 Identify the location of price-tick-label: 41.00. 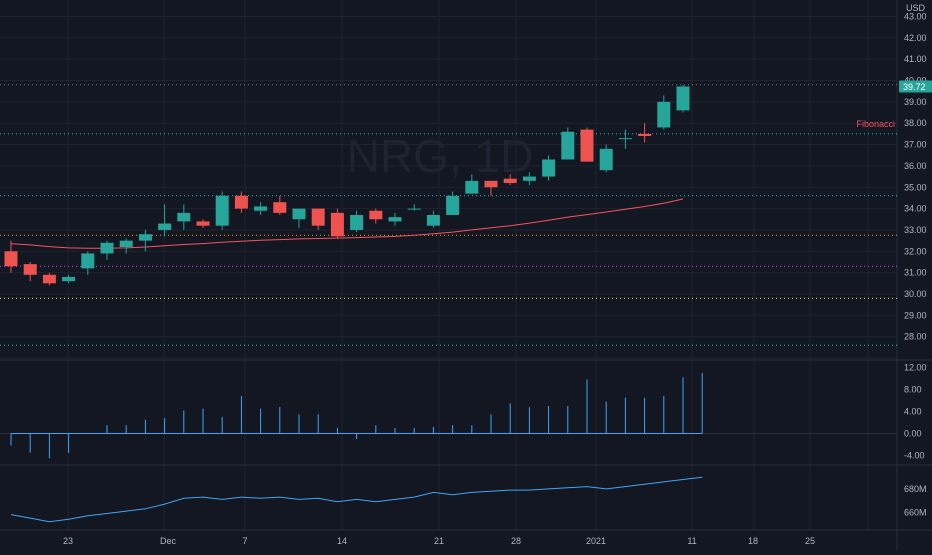
(915, 59).